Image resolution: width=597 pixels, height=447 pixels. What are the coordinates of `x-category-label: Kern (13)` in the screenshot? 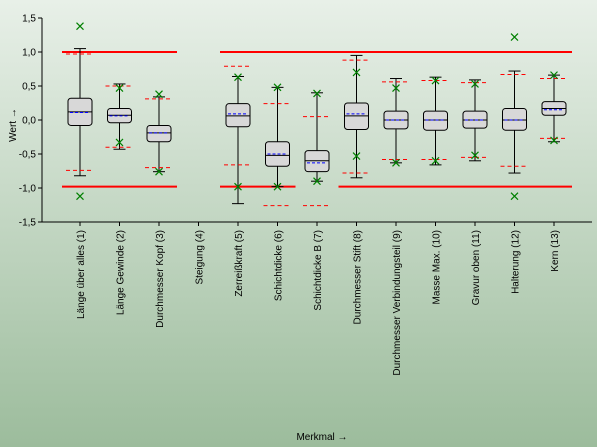 It's located at (555, 251).